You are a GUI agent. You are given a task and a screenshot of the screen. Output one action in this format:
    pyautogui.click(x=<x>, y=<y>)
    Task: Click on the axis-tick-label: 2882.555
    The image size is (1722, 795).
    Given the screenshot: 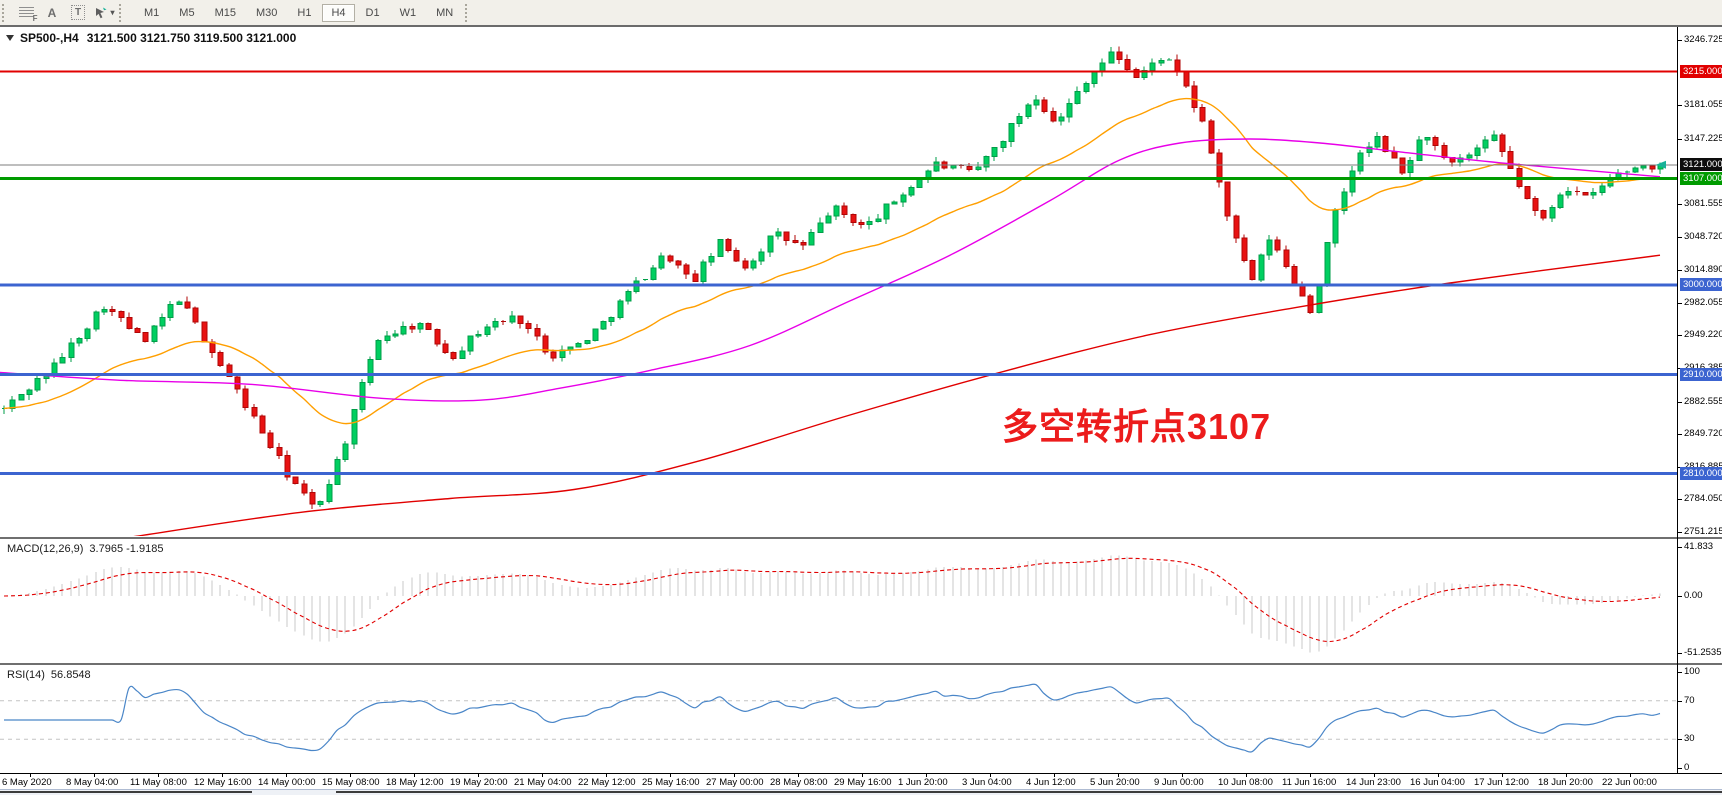 What is the action you would take?
    pyautogui.click(x=1703, y=401)
    